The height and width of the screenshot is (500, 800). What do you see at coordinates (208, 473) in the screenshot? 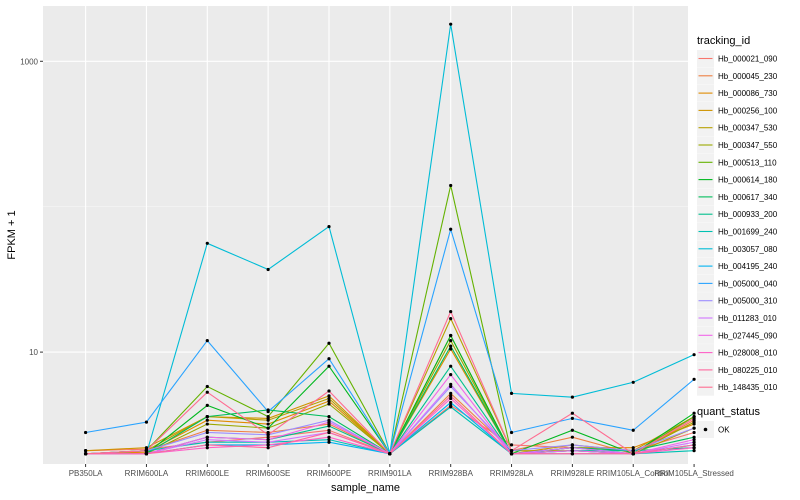
I see `x-tick-label: RRIM600LE` at bounding box center [208, 473].